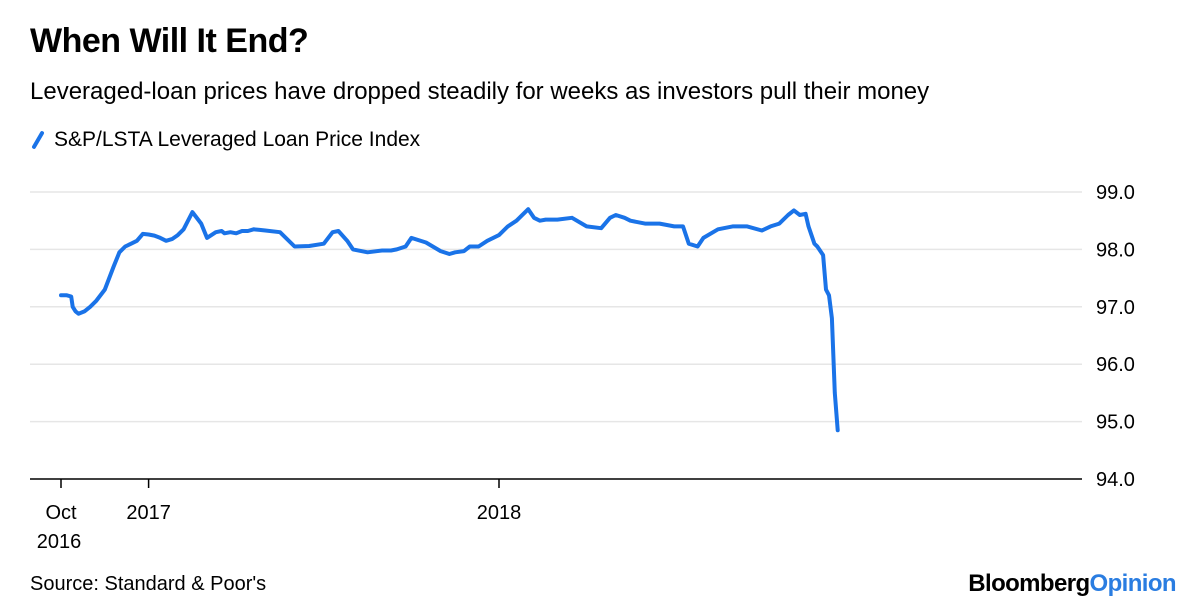  I want to click on brand-main: Bloomberg, so click(1029, 583).